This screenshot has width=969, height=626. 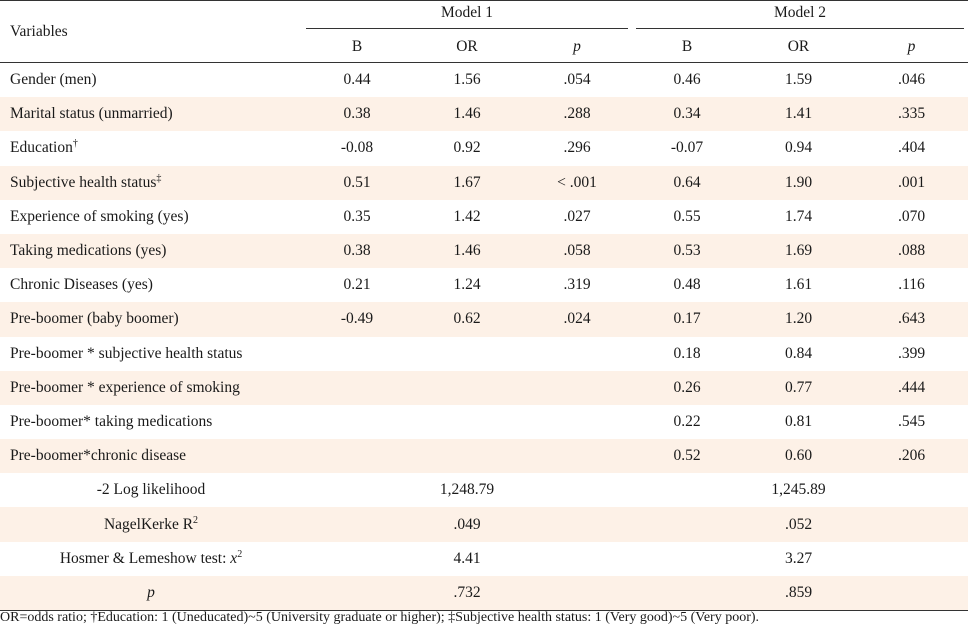 I want to click on m1-or-cell: 1.42, so click(x=467, y=216).